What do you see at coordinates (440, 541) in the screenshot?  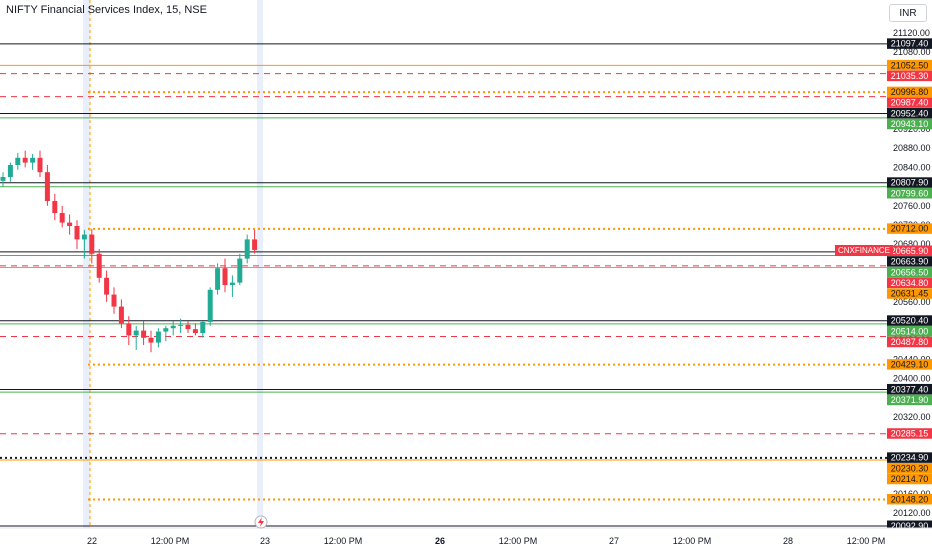 I see `x-tick-label: 26` at bounding box center [440, 541].